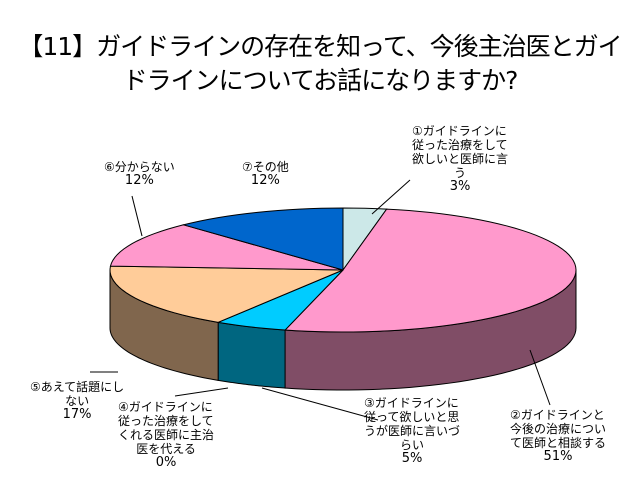  I want to click on slice-percent-6: 12%, so click(139, 180).